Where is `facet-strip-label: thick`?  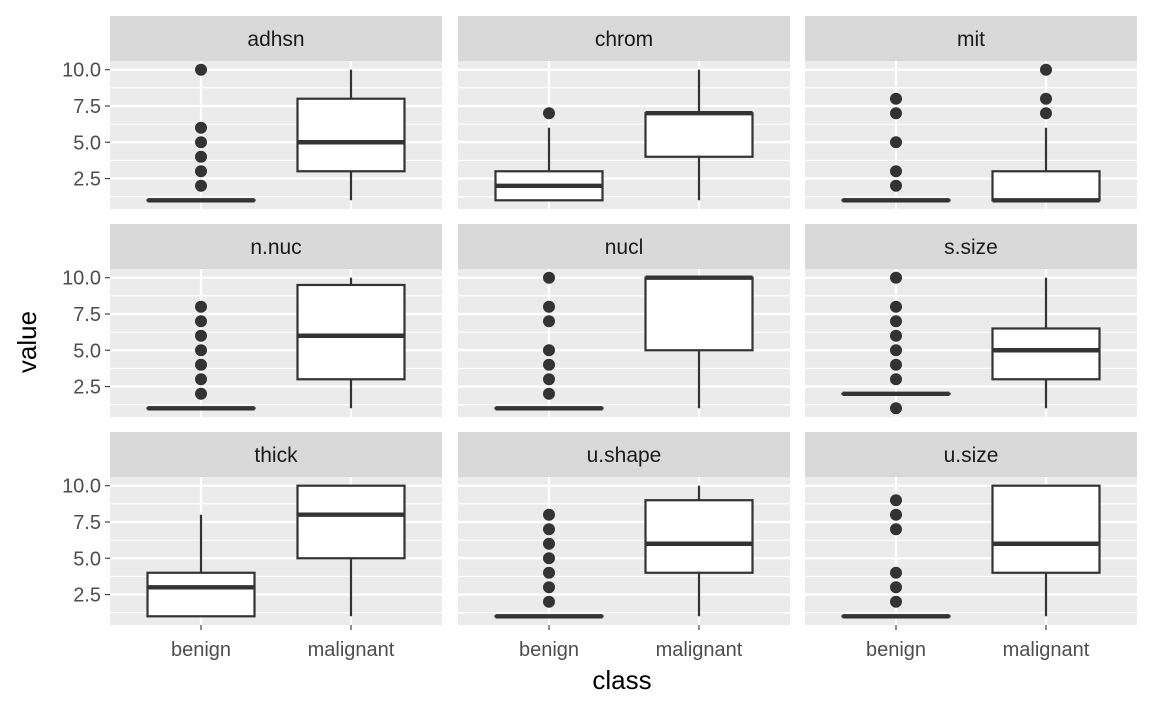 facet-strip-label: thick is located at coordinates (276, 455).